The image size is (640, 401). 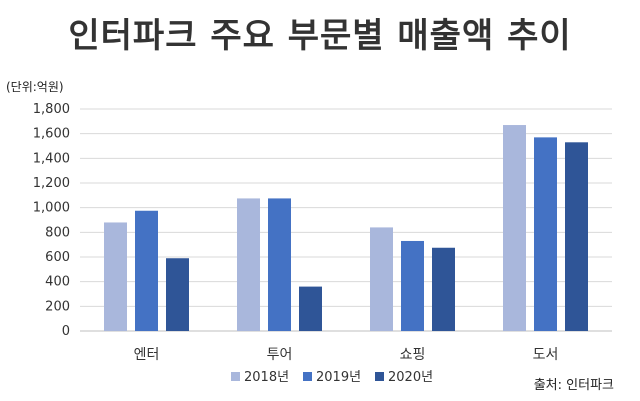 I want to click on source-label: 출처: 인터파크, so click(x=573, y=385).